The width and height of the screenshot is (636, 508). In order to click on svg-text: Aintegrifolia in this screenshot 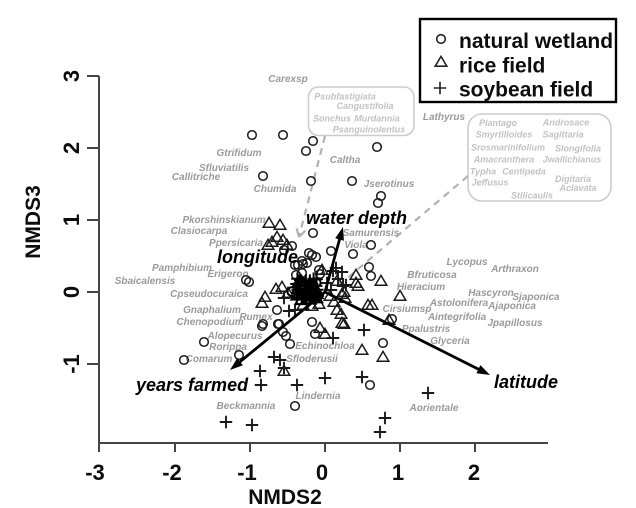, I will do `click(457, 317)`.